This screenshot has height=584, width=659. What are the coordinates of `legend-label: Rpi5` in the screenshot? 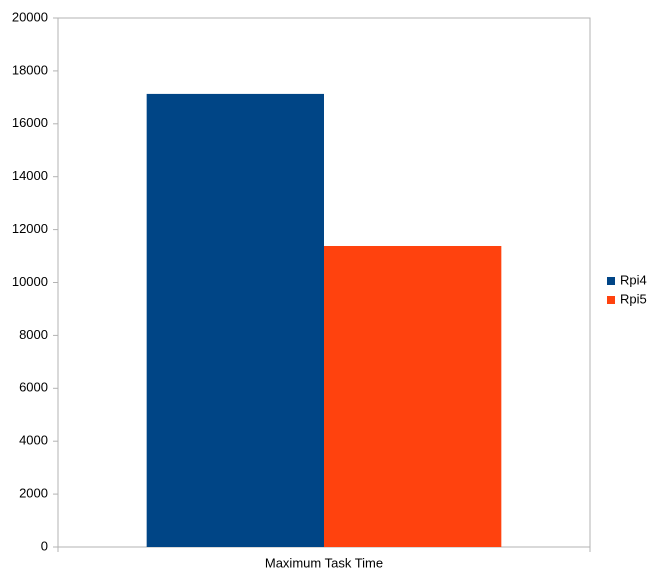 It's located at (633, 298).